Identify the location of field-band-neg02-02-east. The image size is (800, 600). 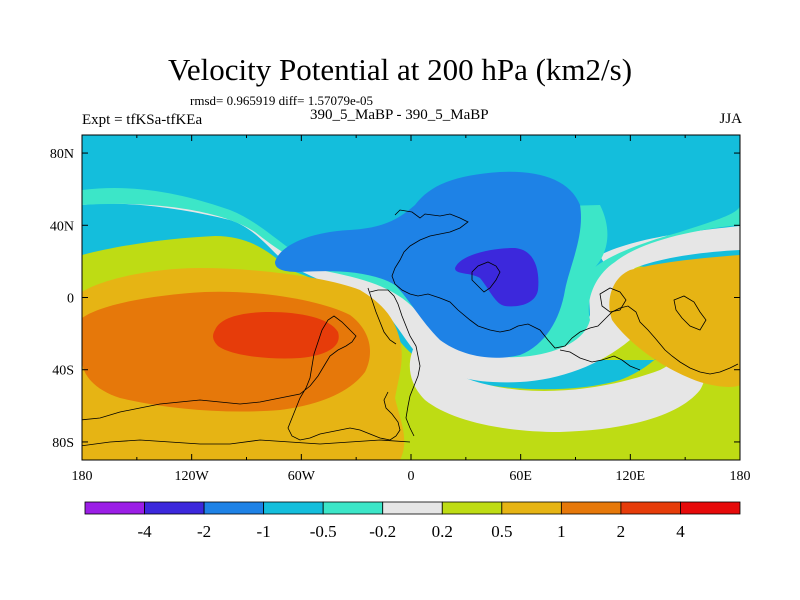
(670, 249).